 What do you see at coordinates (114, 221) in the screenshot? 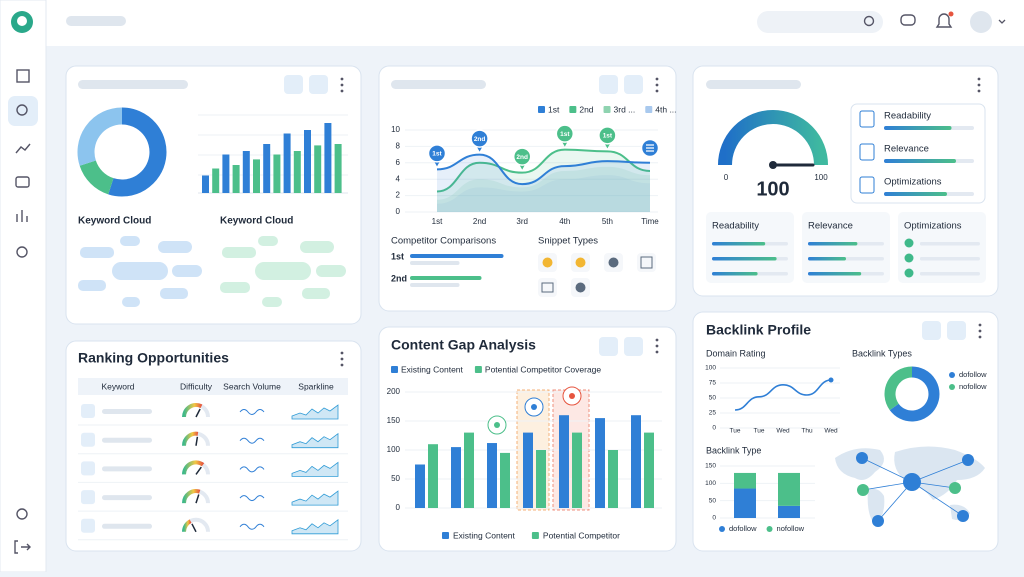
I see `cloud-title: Keyword Cloud` at bounding box center [114, 221].